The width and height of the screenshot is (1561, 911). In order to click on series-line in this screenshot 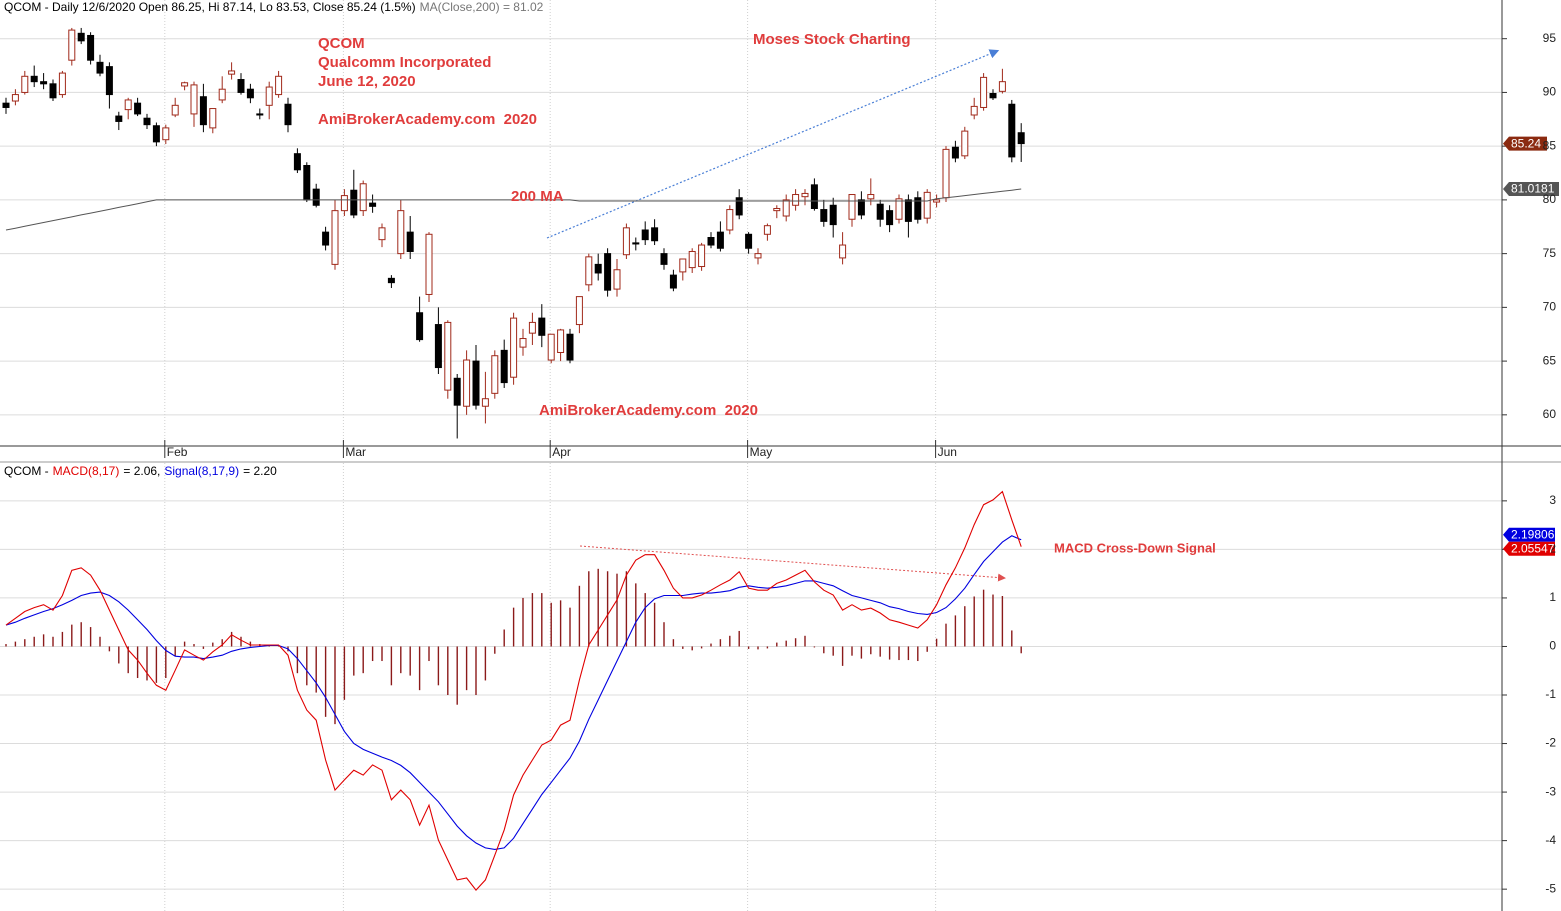, I will do `click(513, 209)`.